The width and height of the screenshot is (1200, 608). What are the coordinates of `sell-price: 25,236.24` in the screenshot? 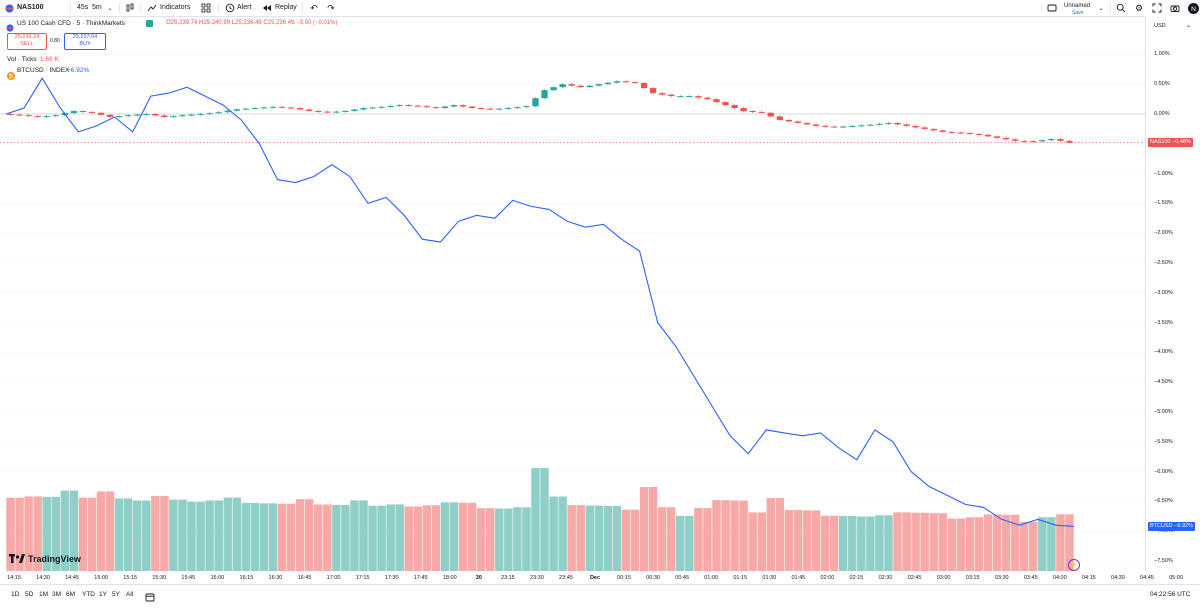 It's located at (27, 37).